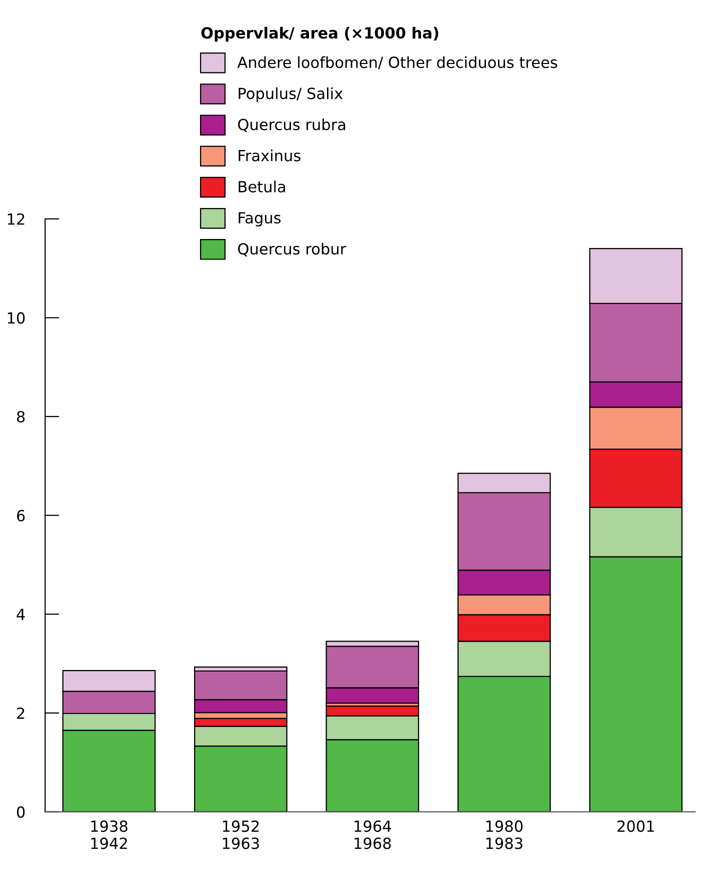 The image size is (705, 872). Describe the element at coordinates (504, 835) in the screenshot. I see `x-tick-label: 1980 1983` at that location.